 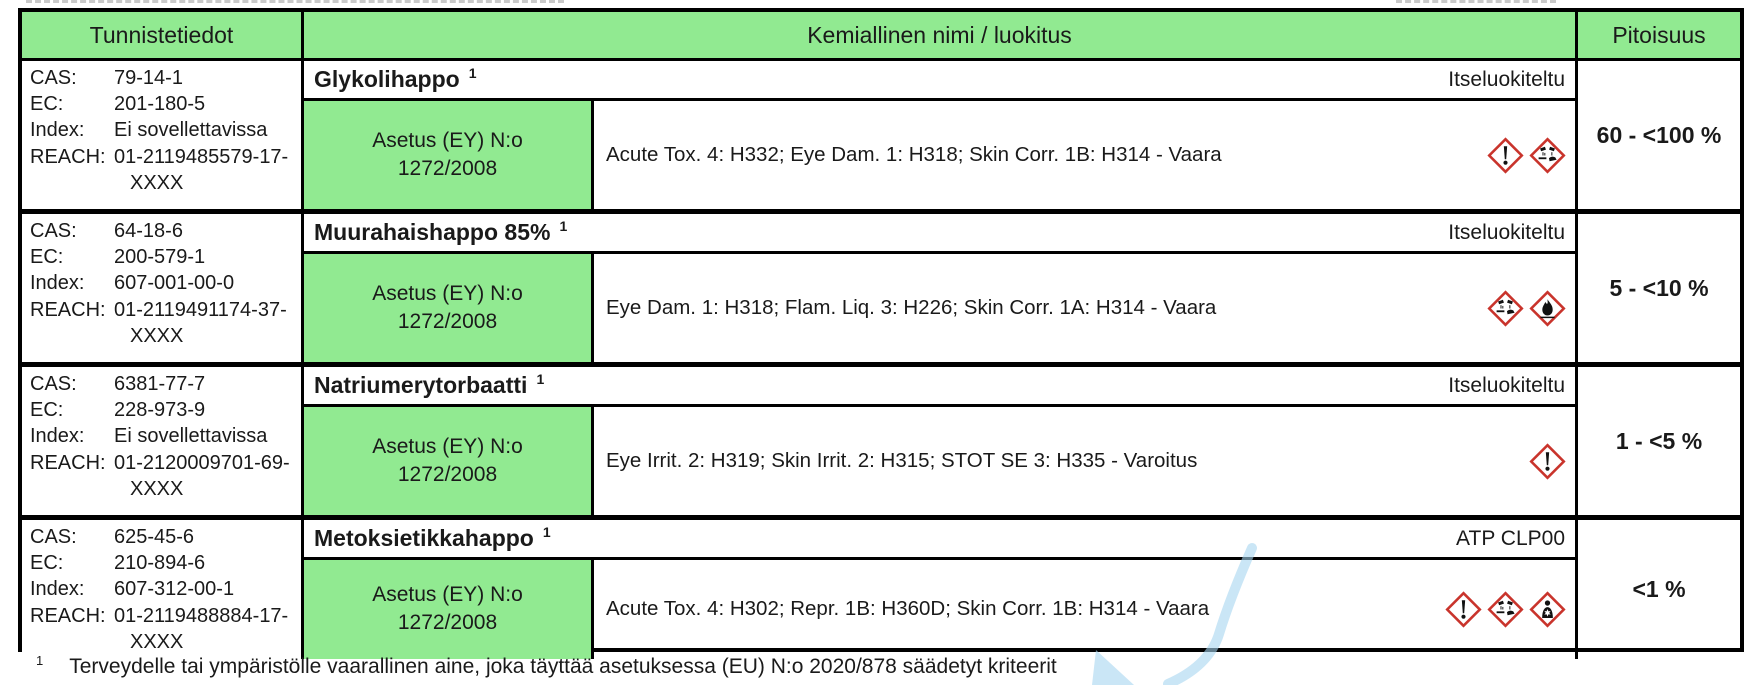 What do you see at coordinates (1657, 441) in the screenshot?
I see `concentration-value: 1 - <5 %` at bounding box center [1657, 441].